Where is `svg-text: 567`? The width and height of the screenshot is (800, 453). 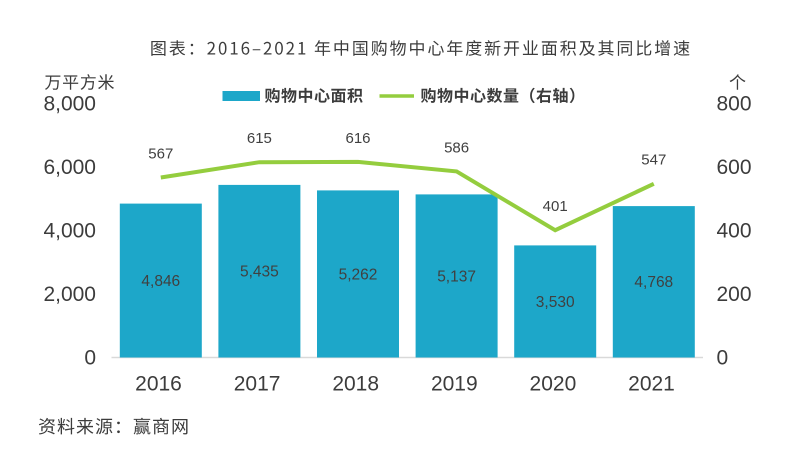
svg-text: 567 is located at coordinates (160, 153).